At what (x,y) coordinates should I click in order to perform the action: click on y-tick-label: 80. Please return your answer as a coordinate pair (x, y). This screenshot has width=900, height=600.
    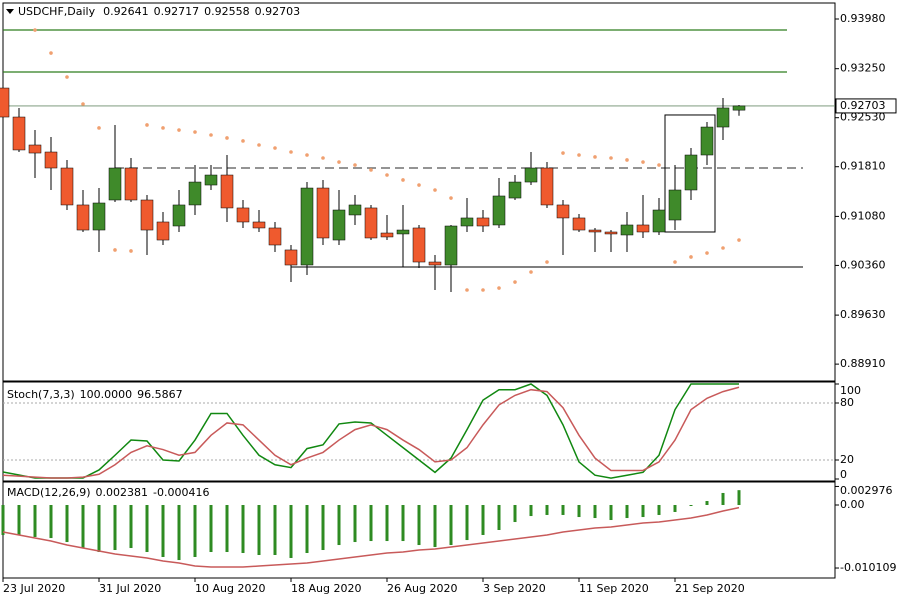
    Looking at the image, I should click on (847, 402).